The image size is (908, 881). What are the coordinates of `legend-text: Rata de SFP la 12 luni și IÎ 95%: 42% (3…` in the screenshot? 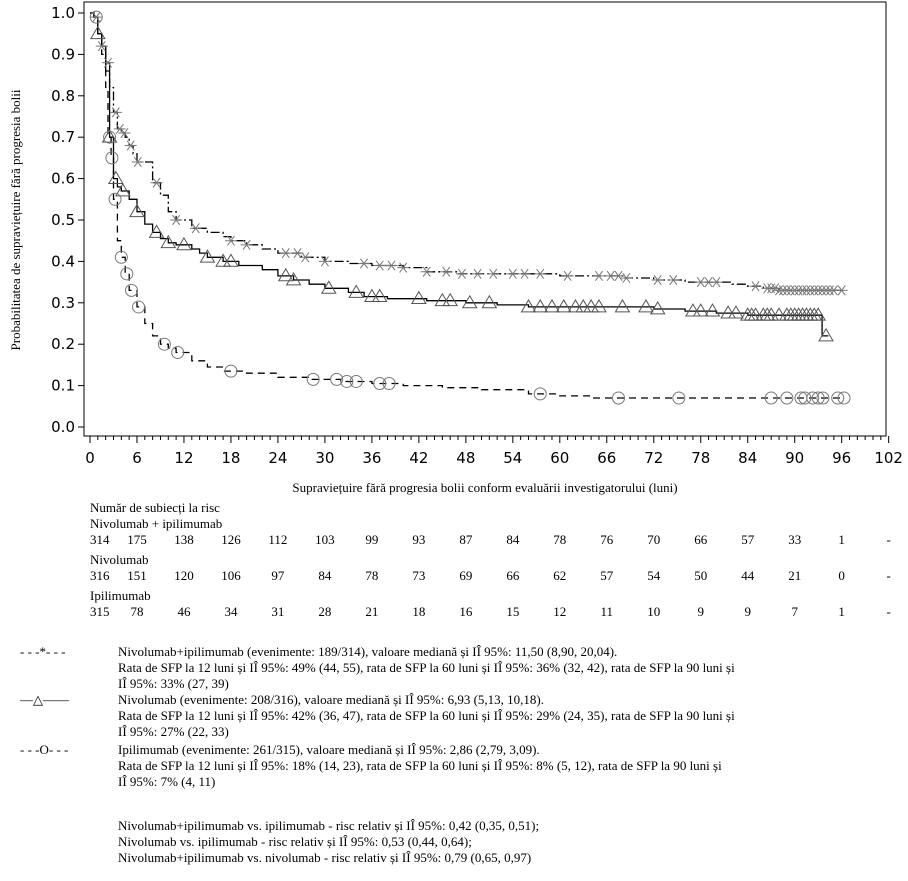 It's located at (426, 715).